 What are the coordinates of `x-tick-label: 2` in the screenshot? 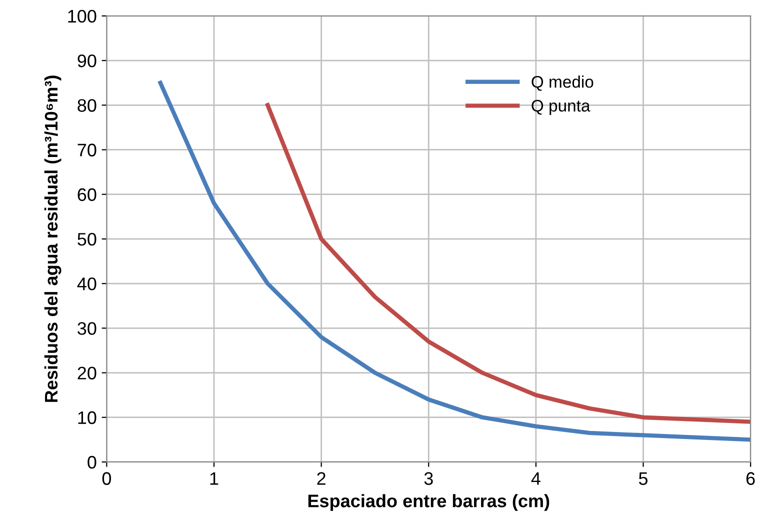 It's located at (321, 478).